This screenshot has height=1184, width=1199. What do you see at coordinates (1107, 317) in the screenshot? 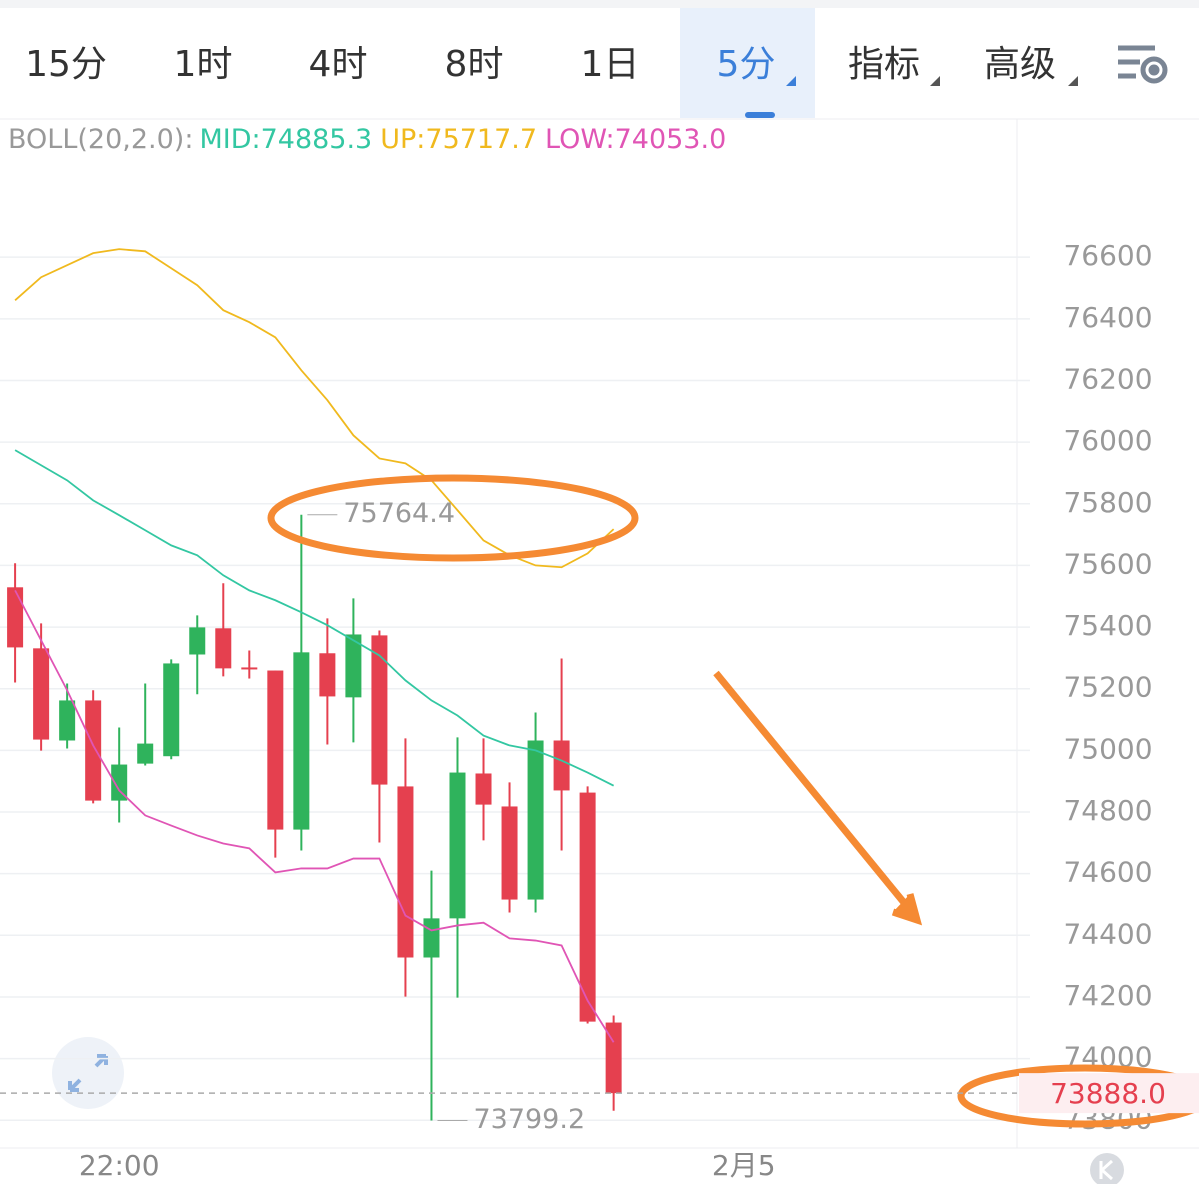
I see `y-tick-label: 76400` at bounding box center [1107, 317].